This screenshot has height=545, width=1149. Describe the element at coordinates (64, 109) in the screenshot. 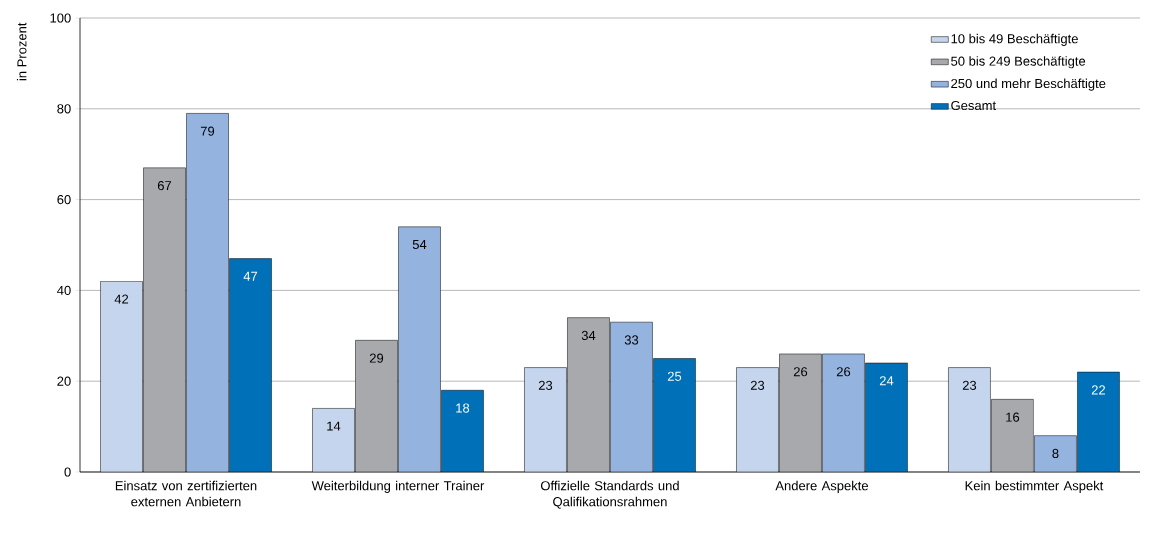

I see `y-tick-label: 80` at that location.